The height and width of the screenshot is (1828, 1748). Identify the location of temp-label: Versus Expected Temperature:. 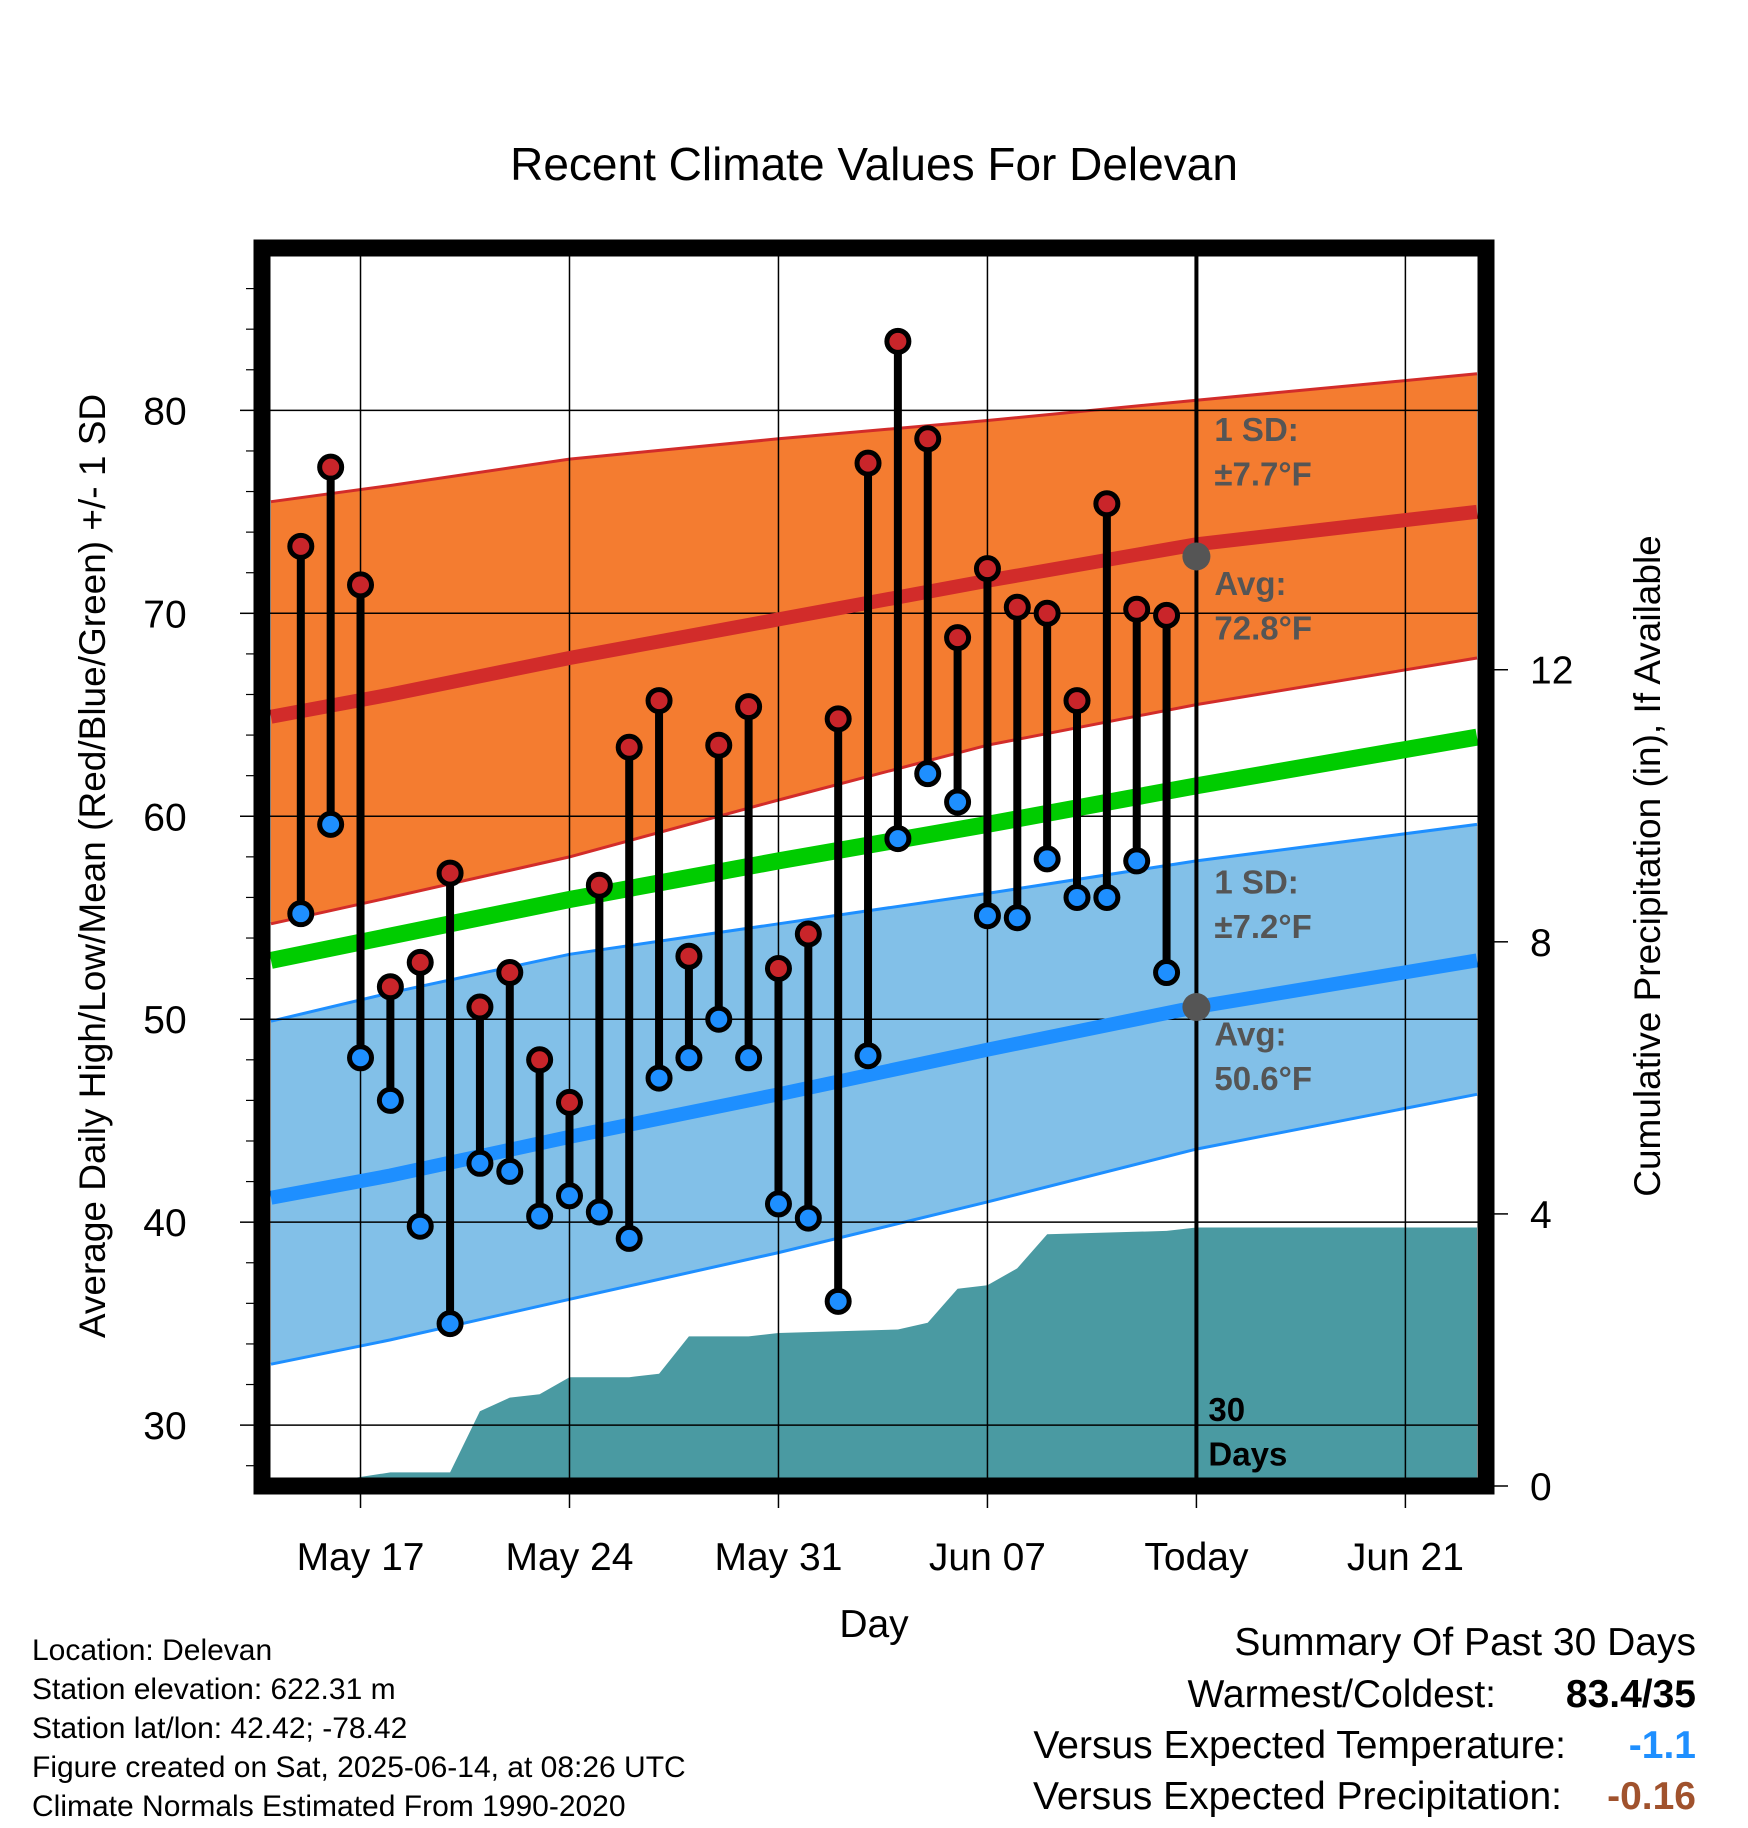
(1299, 1745).